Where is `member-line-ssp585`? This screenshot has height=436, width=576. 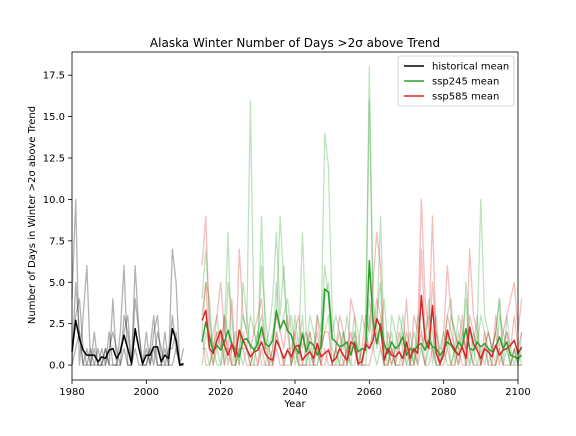
member-line-ssp585 is located at coordinates (361, 348).